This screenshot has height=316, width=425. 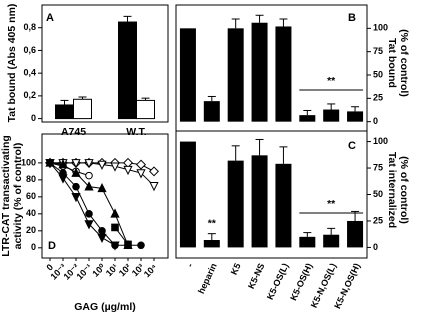 What do you see at coordinates (278, 282) in the screenshot?
I see `x-tick-label: K5-OS(L)` at bounding box center [278, 282].